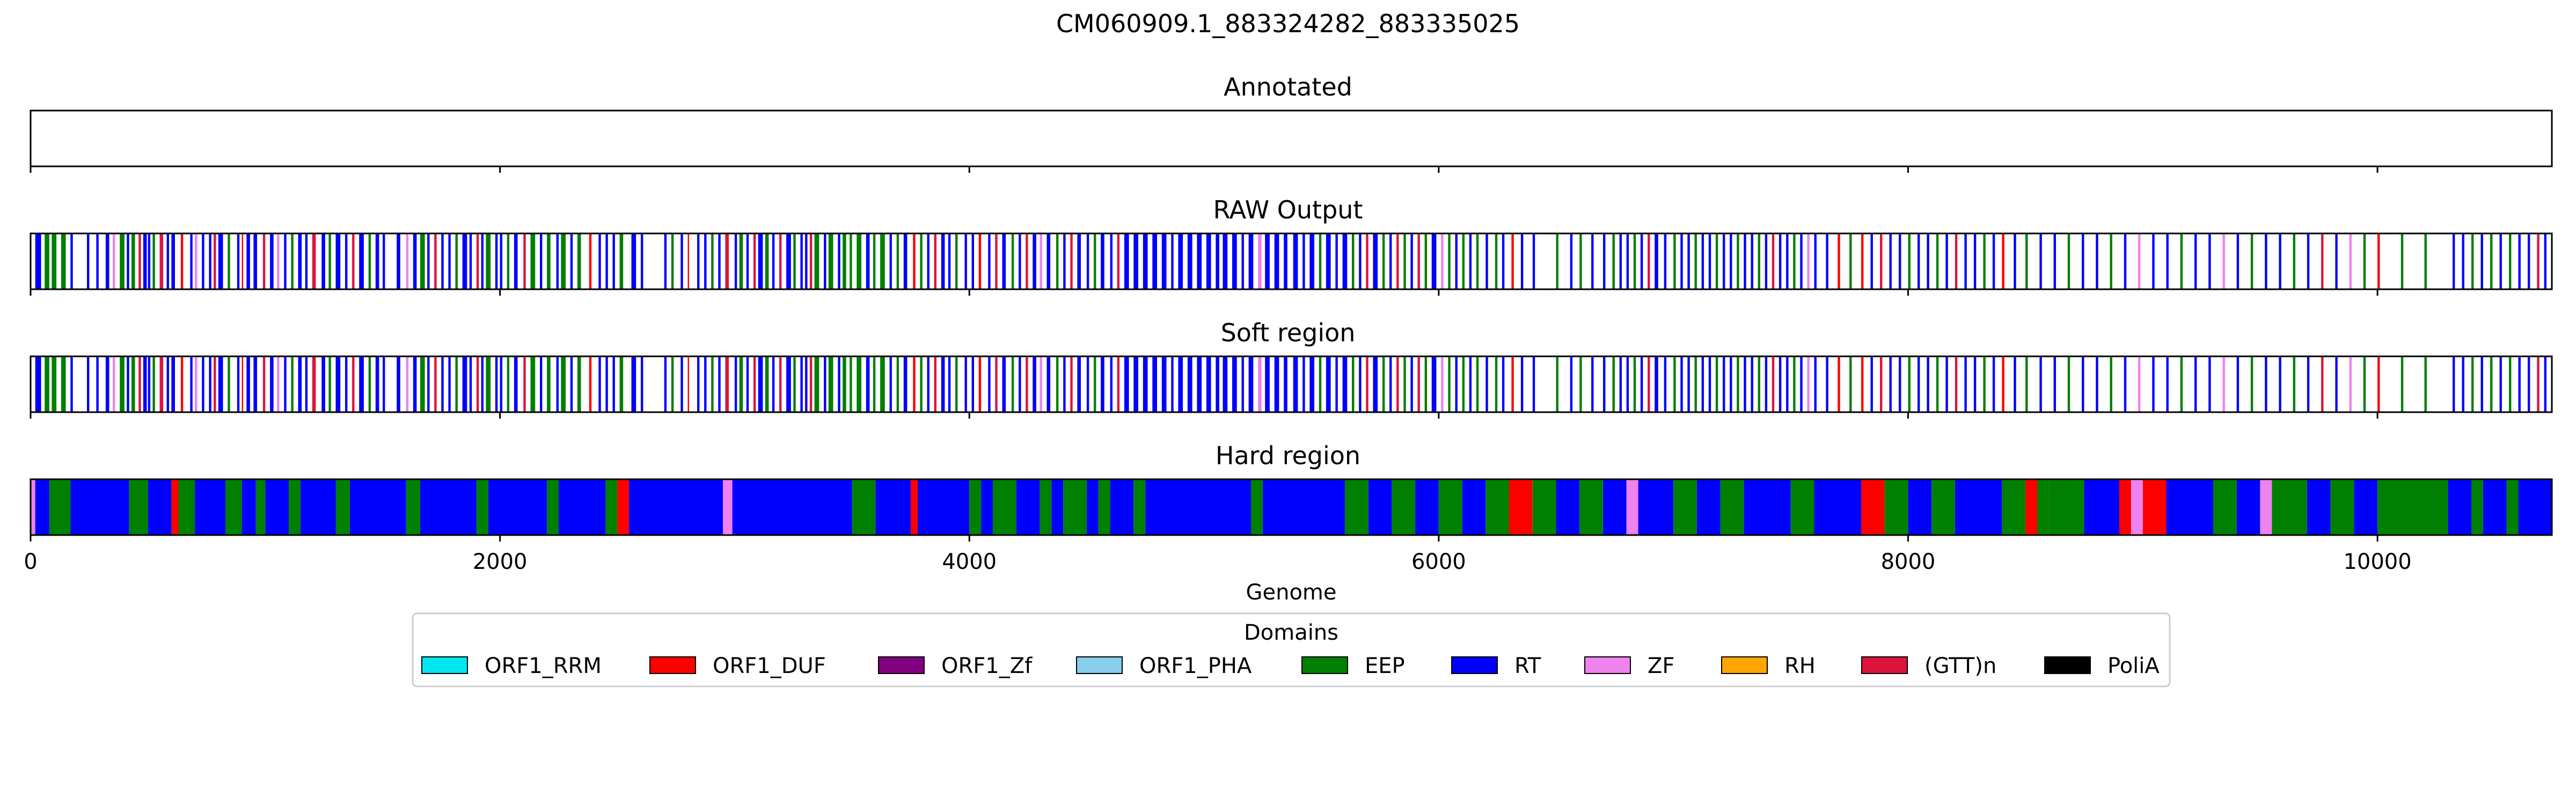 The width and height of the screenshot is (2576, 805). What do you see at coordinates (2067, 665) in the screenshot?
I see `legend-swatch` at bounding box center [2067, 665].